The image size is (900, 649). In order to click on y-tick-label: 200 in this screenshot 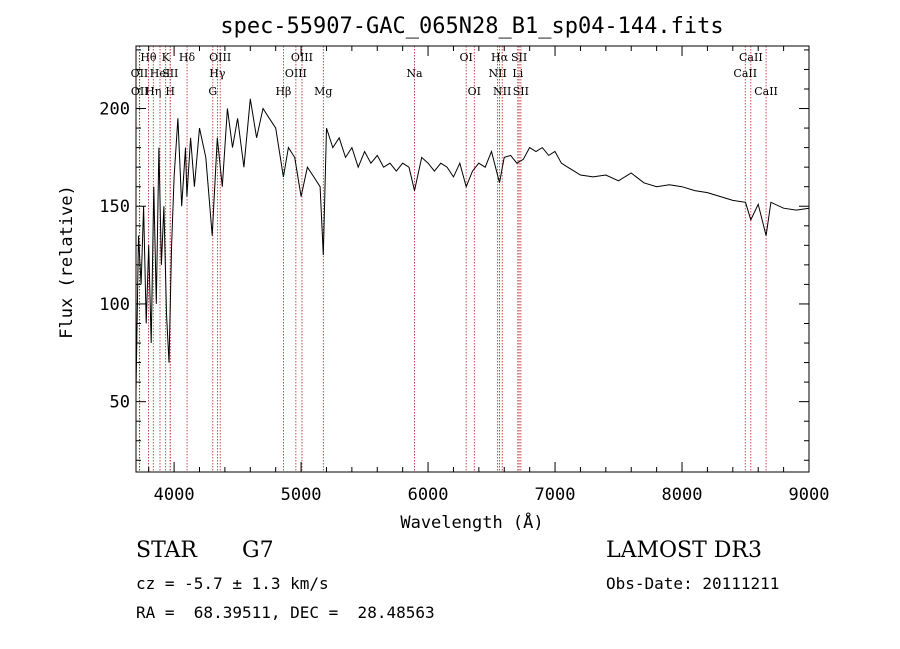, I will do `click(114, 110)`.